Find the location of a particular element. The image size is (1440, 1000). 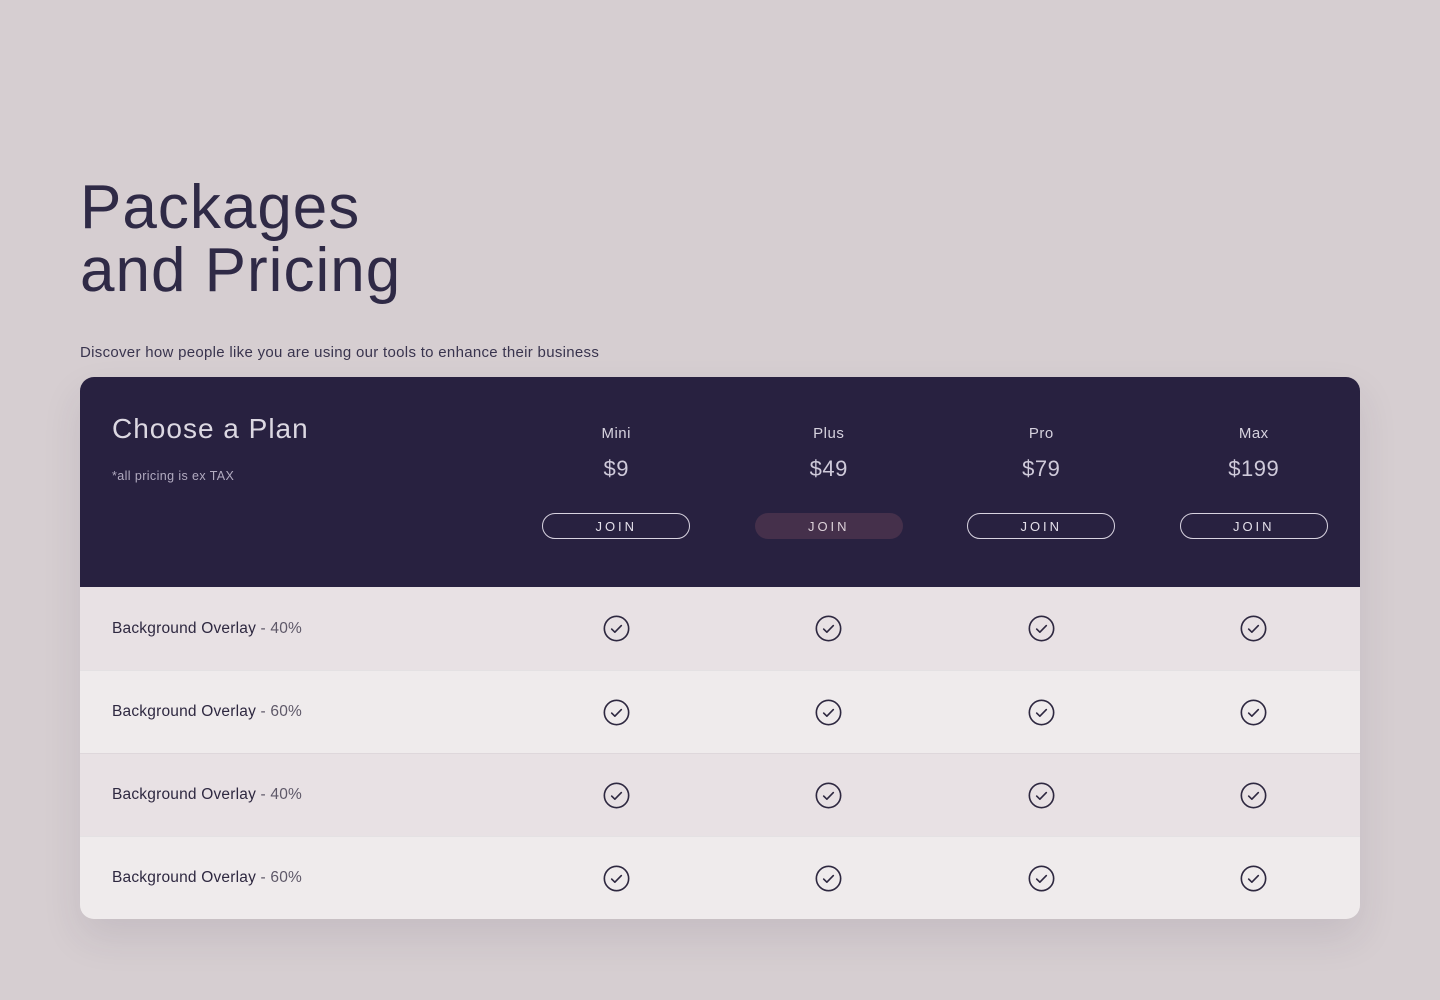

plan-column: Max $199 JOIN is located at coordinates (1254, 458).